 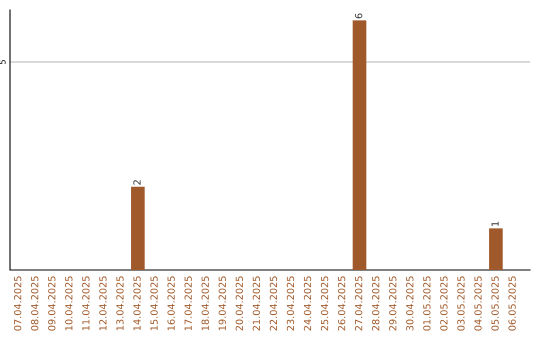 What do you see at coordinates (103, 303) in the screenshot?
I see `x-tick-label: 12.04.2025` at bounding box center [103, 303].